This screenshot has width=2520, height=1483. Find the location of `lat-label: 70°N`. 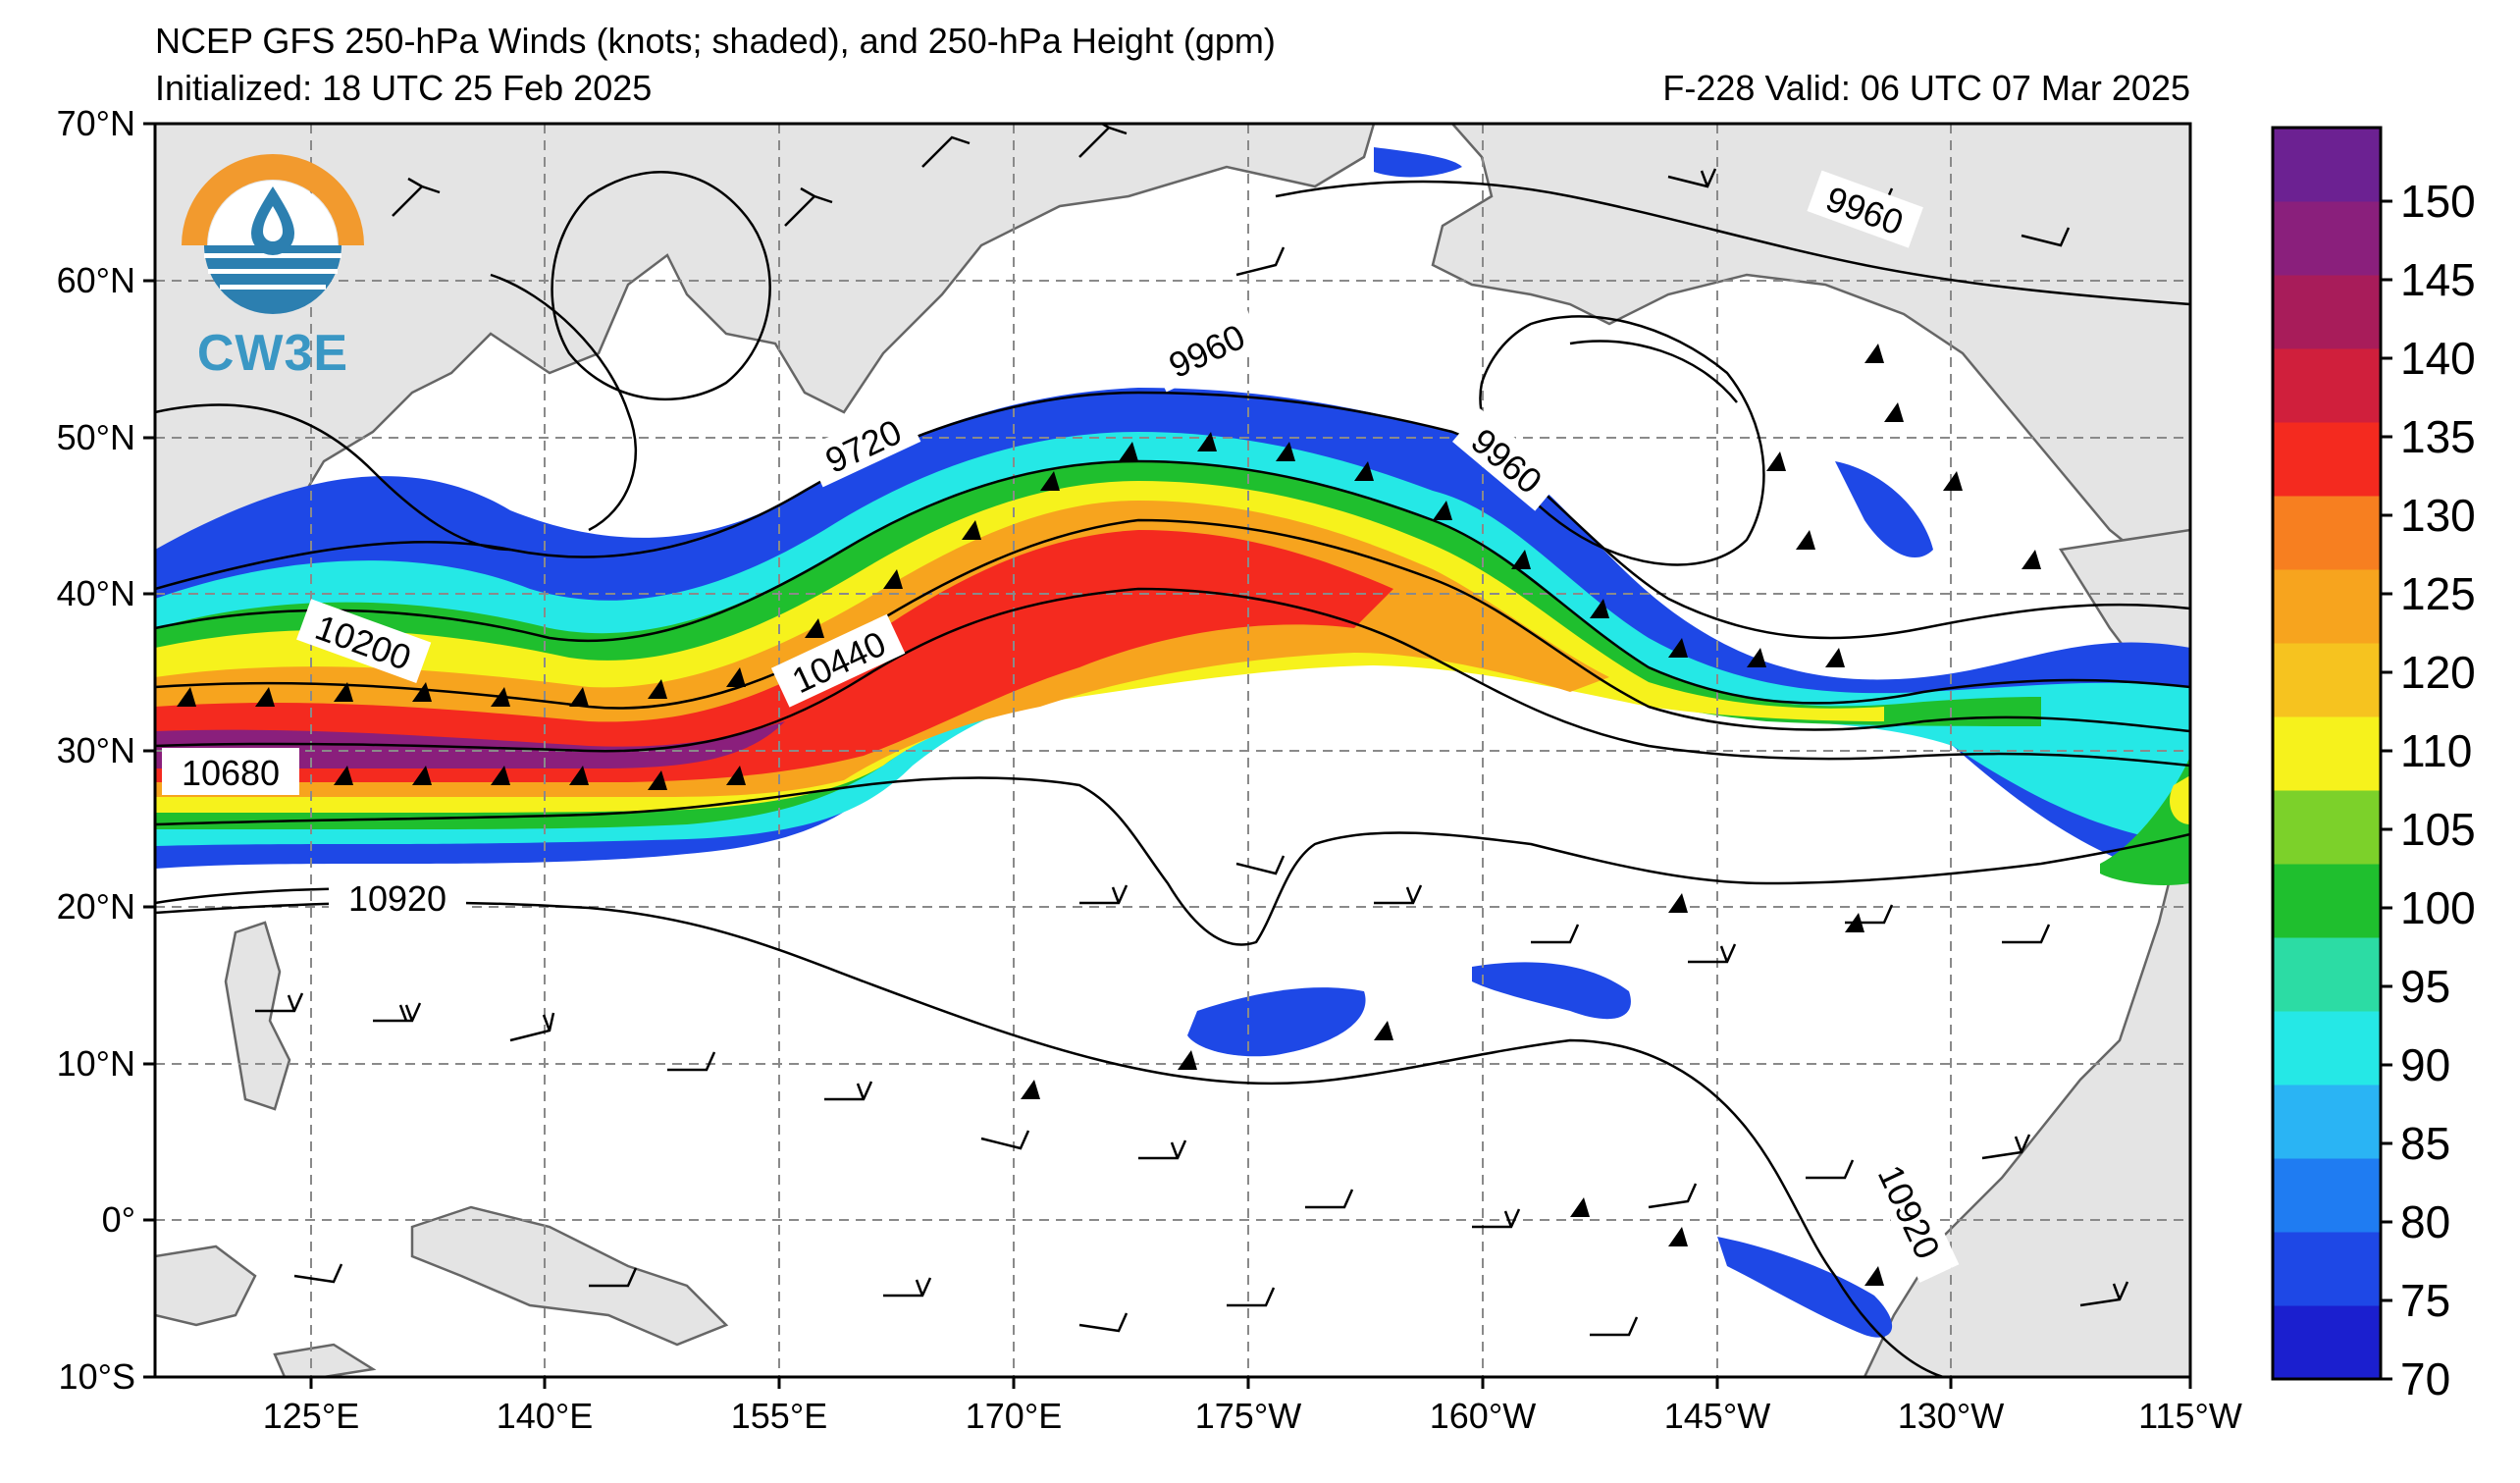

lat-label: 70°N is located at coordinates (96, 123).